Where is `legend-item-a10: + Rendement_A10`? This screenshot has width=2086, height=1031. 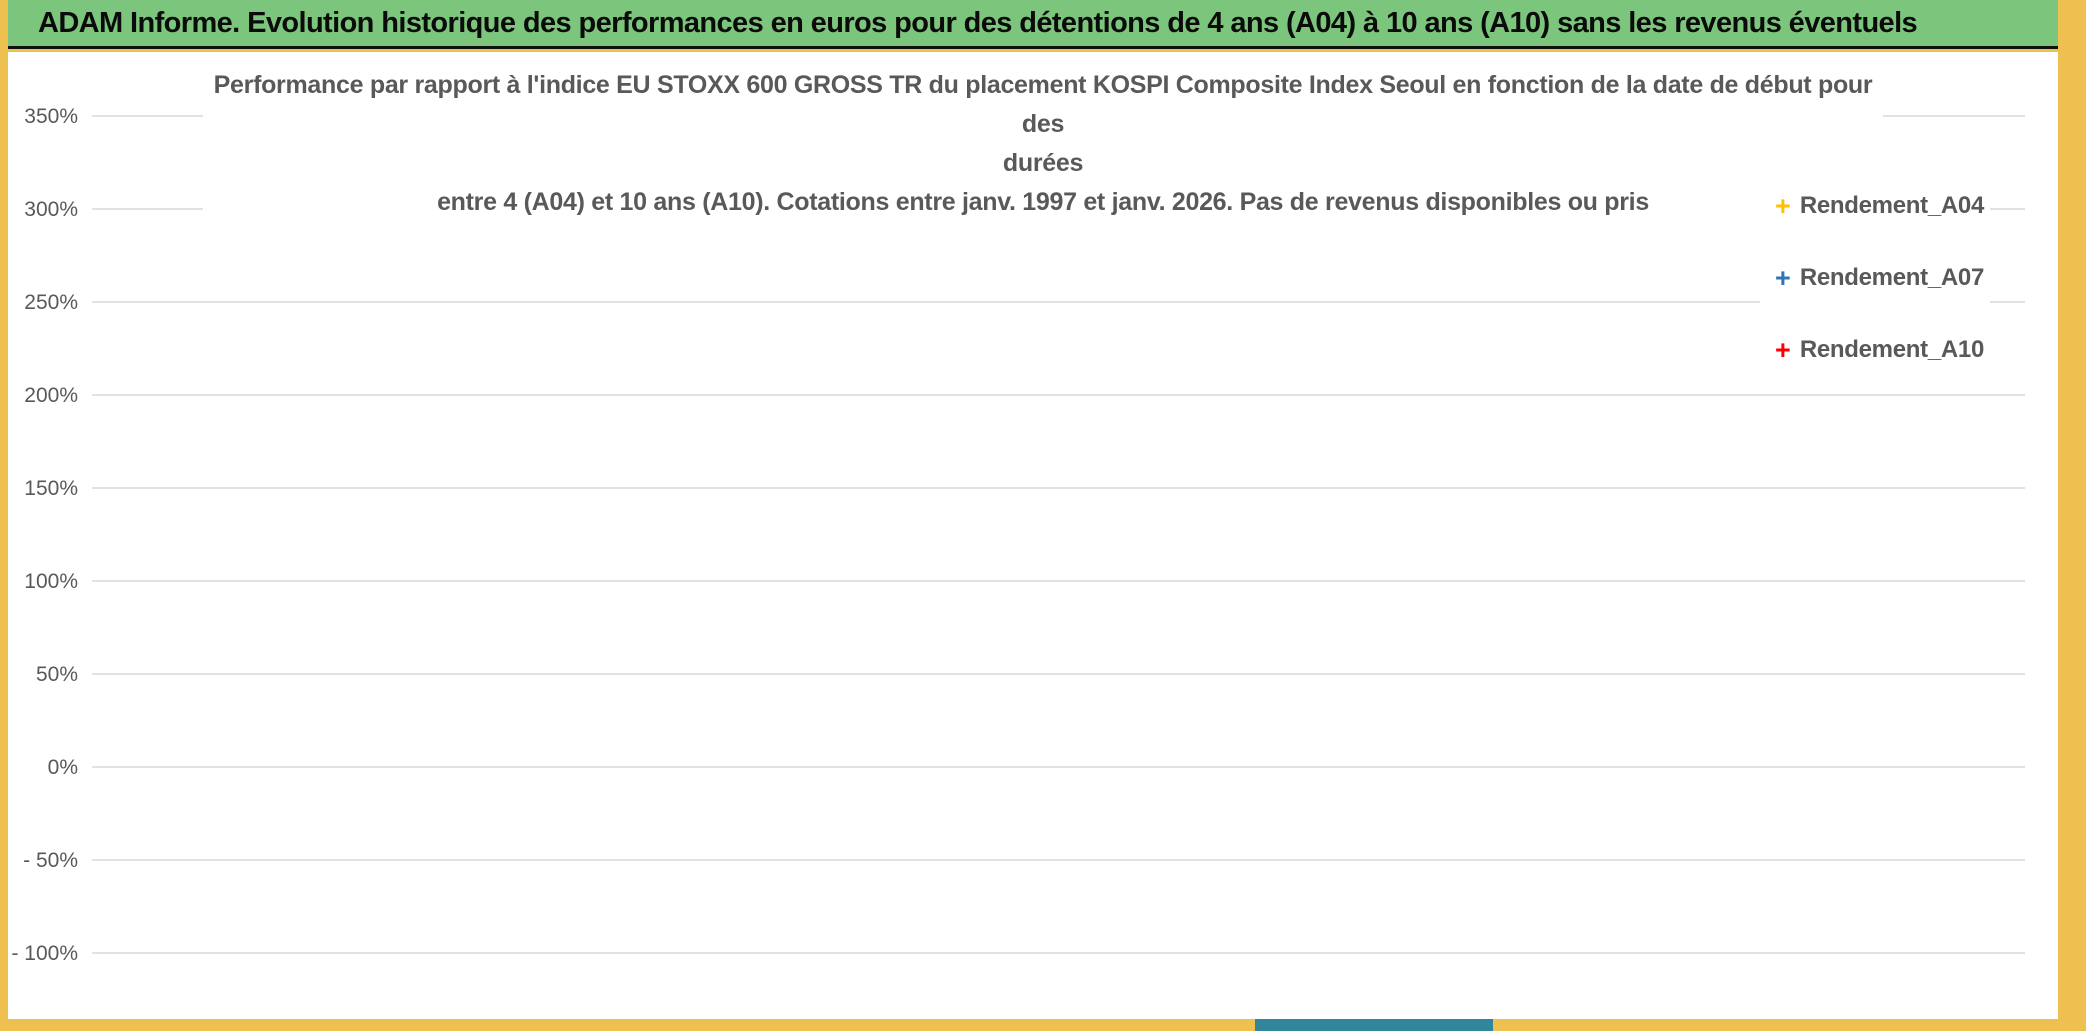
legend-item-a10: + Rendement_A10 is located at coordinates (1875, 350).